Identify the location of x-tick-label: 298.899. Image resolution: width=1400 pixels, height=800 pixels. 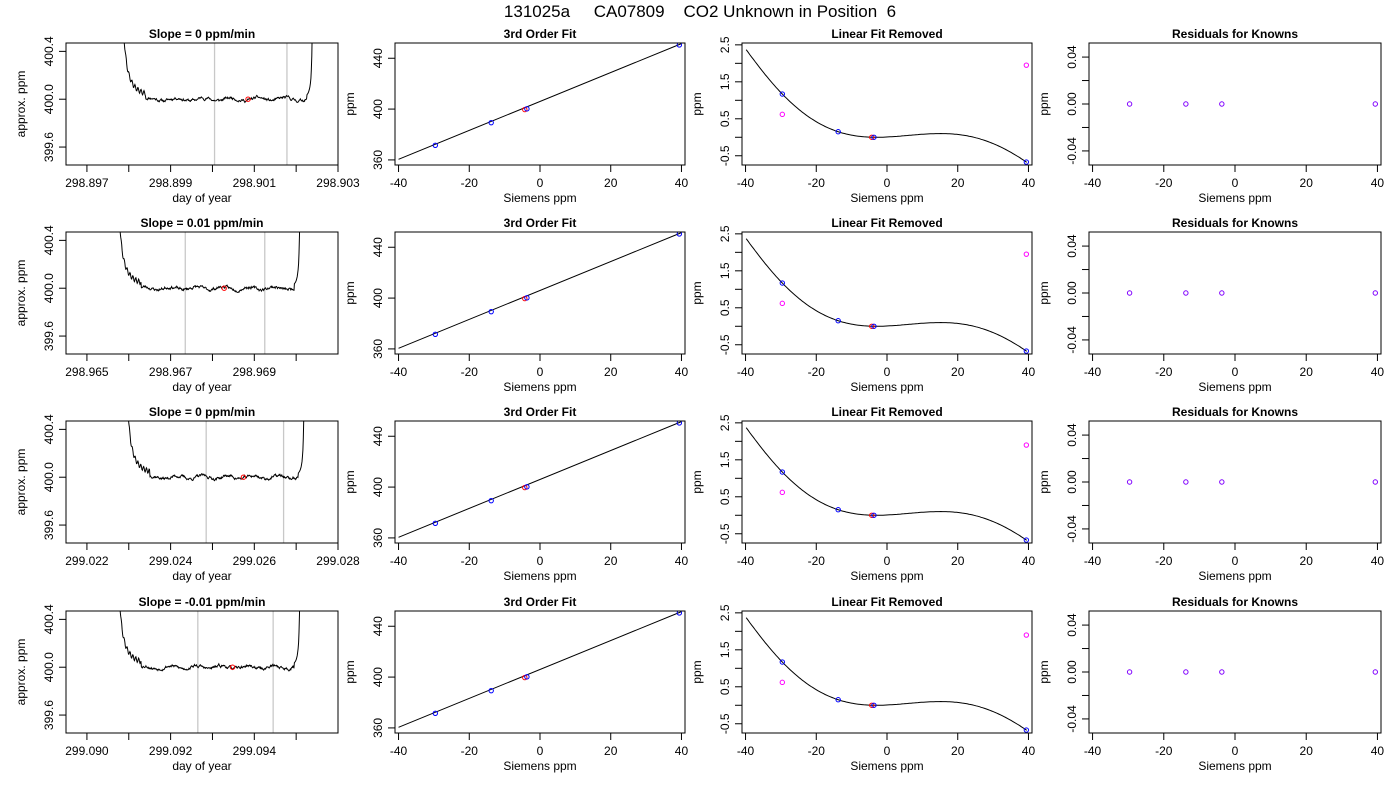
(171, 183).